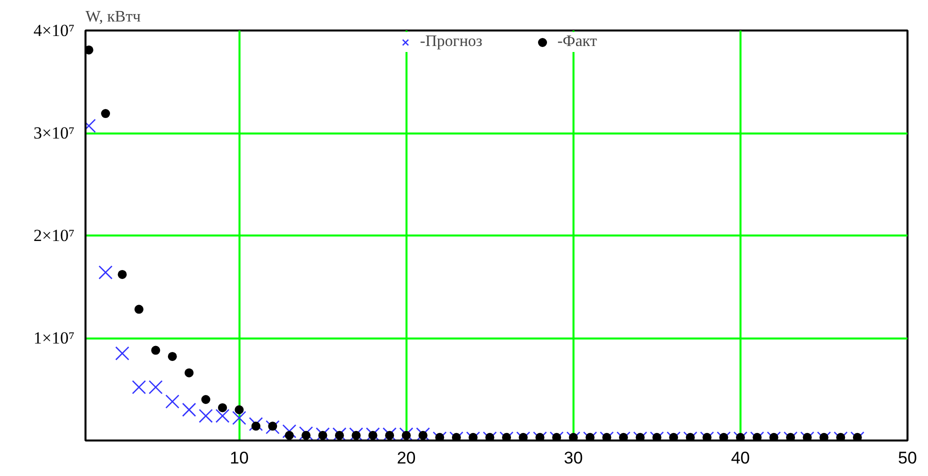 The image size is (928, 476). What do you see at coordinates (740, 458) in the screenshot?
I see `x-tick-label: 40` at bounding box center [740, 458].